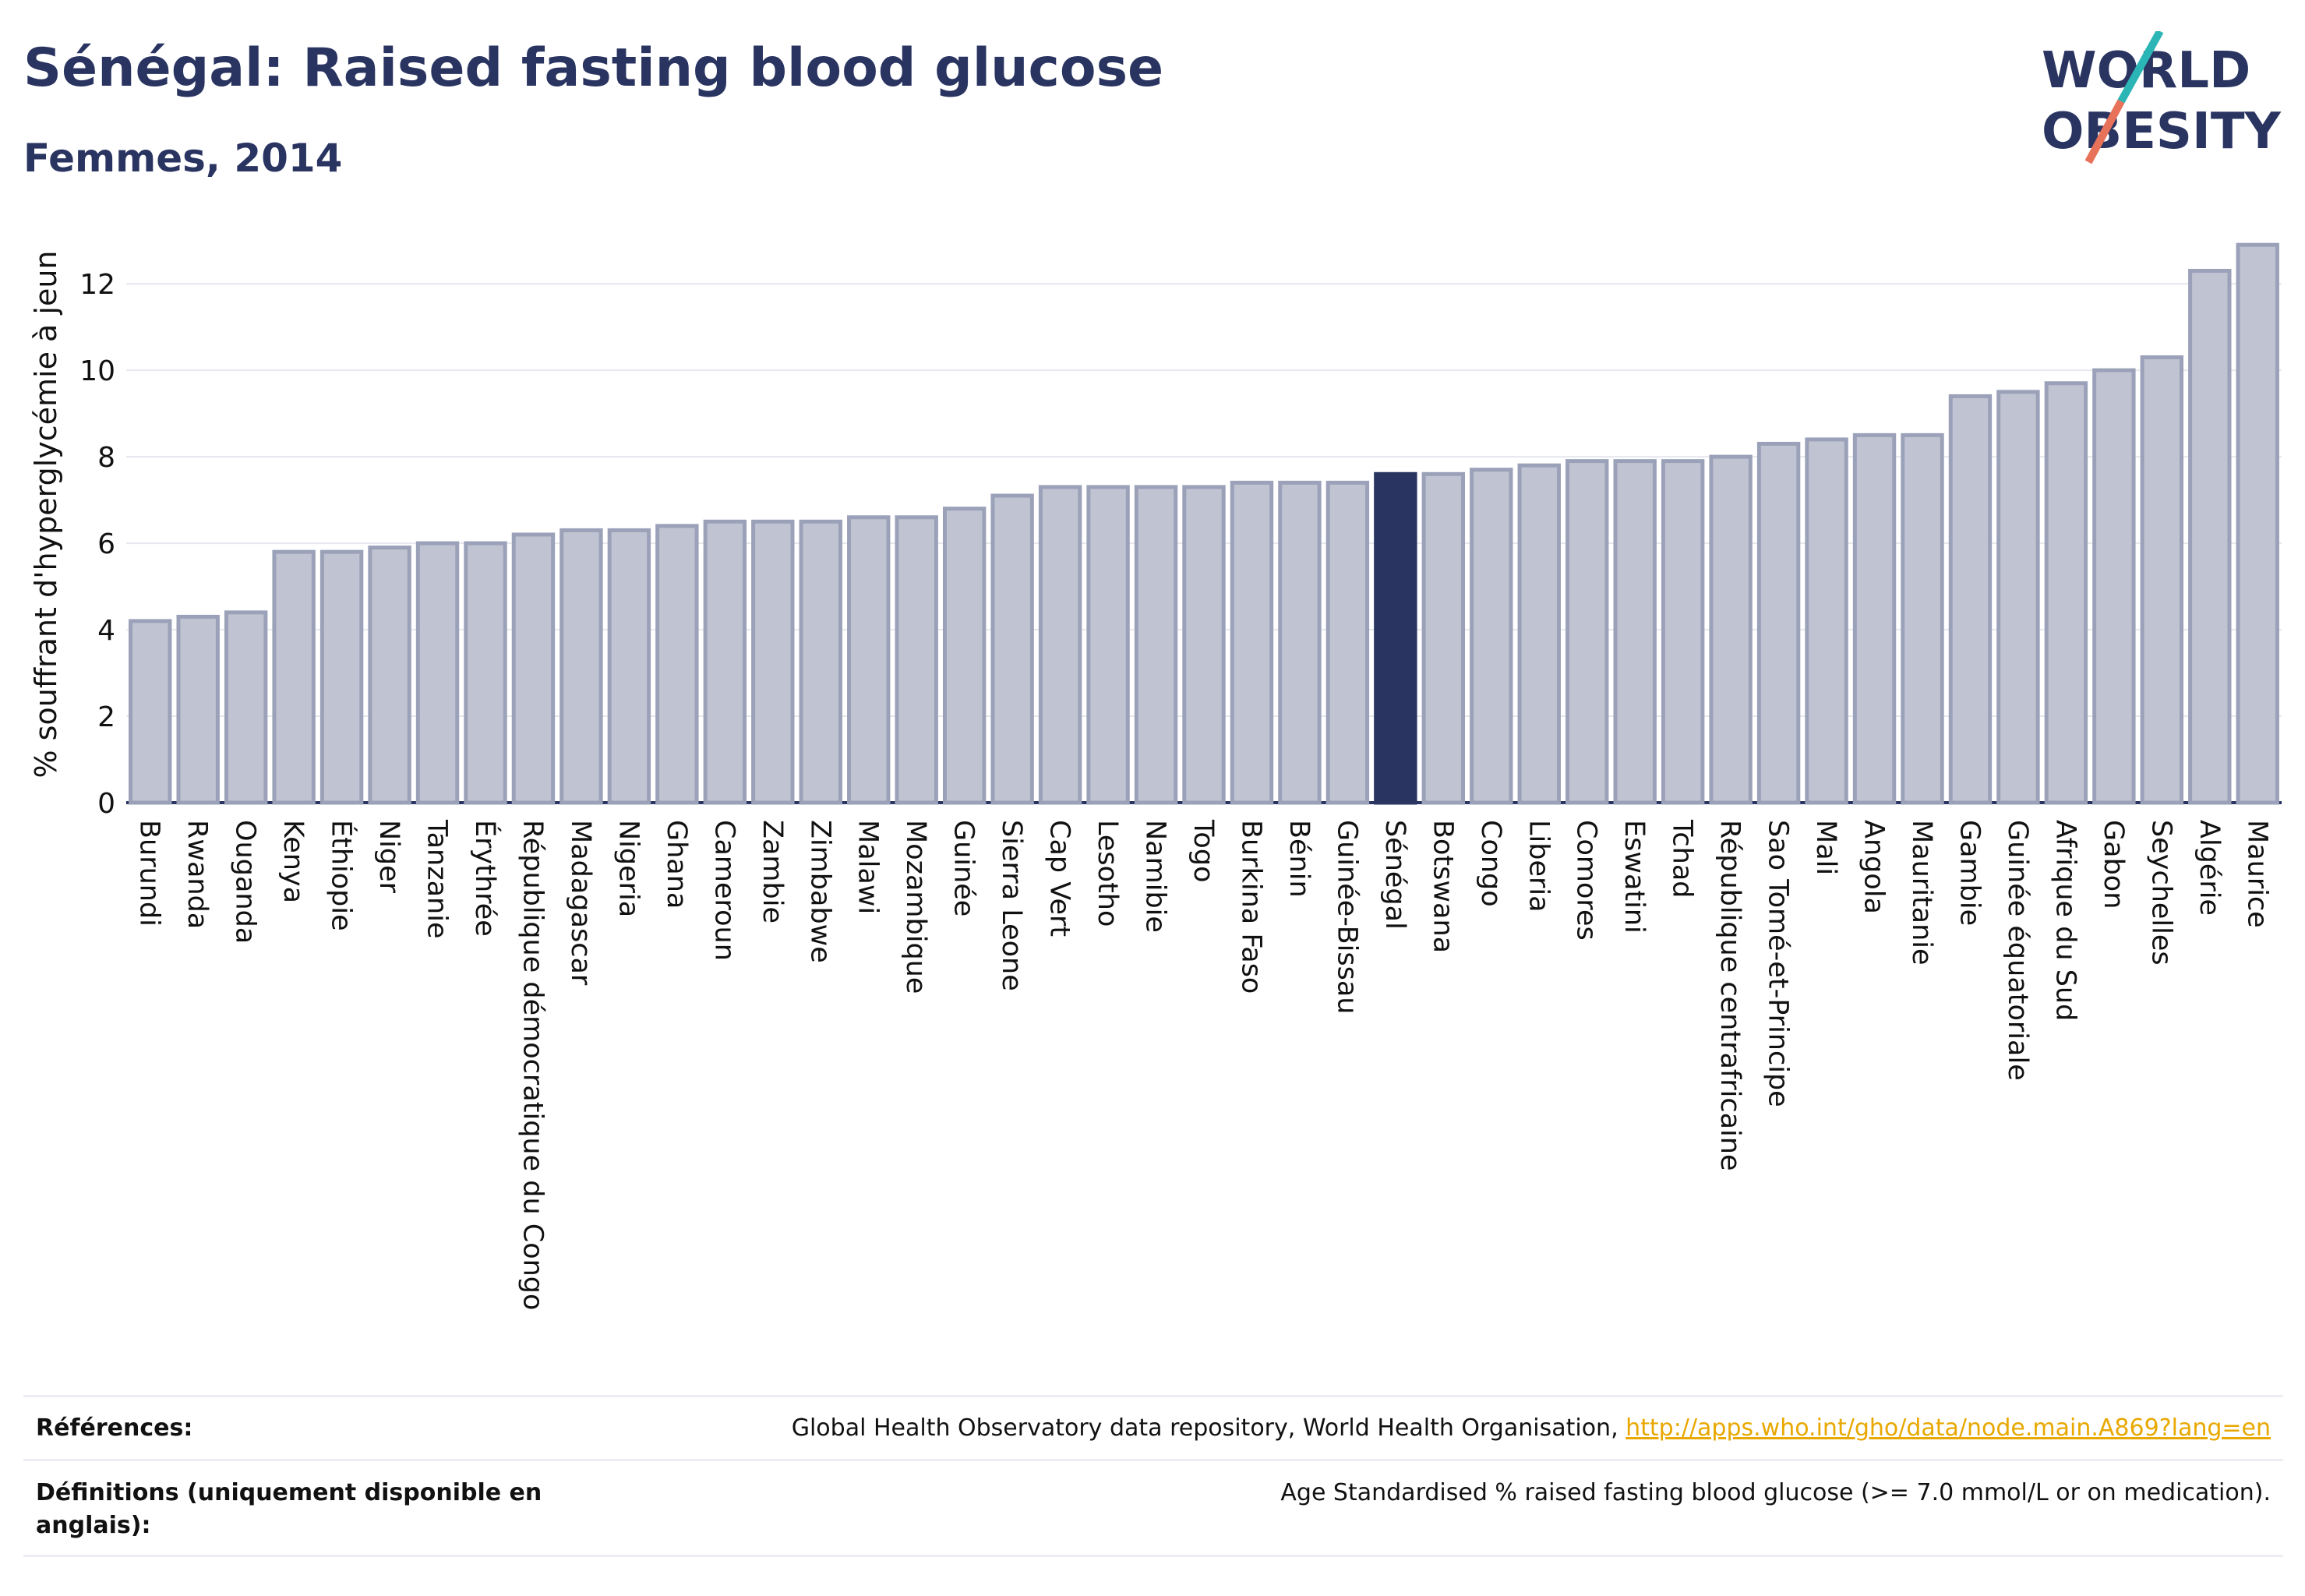 The image size is (2305, 1596). Describe the element at coordinates (1203, 850) in the screenshot. I see `x-tick-label: Togo` at that location.